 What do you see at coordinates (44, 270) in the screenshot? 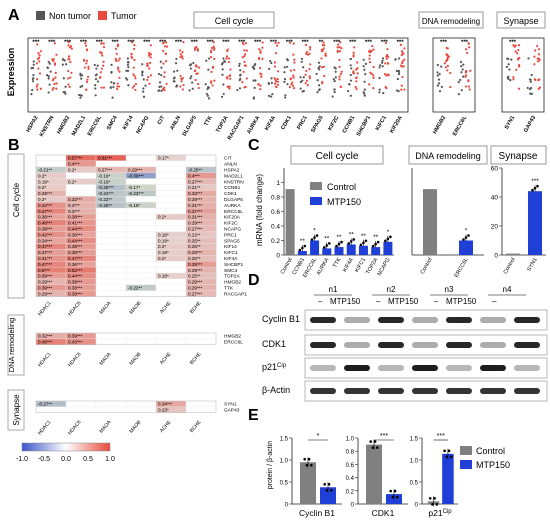
I see `heat-value: 0.5***` at bounding box center [44, 270].